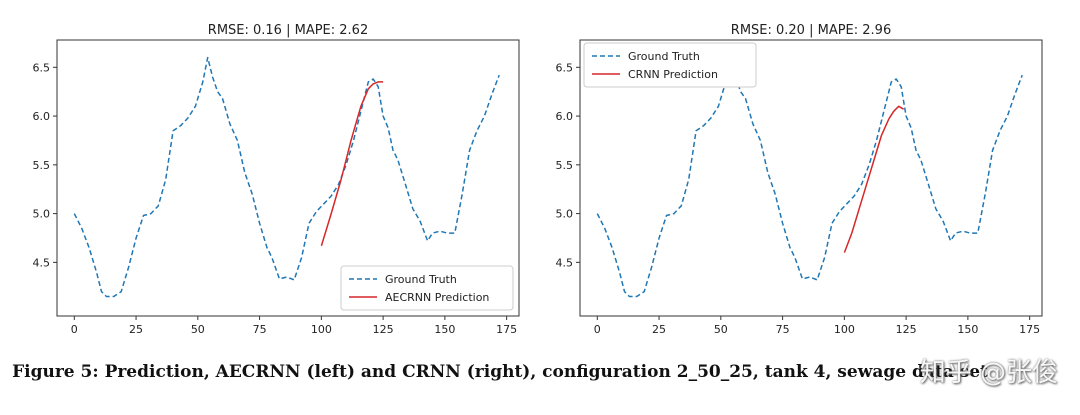 Image resolution: width=1080 pixels, height=415 pixels. I want to click on legend: Ground Truth AECRNN Prediction, so click(427, 288).